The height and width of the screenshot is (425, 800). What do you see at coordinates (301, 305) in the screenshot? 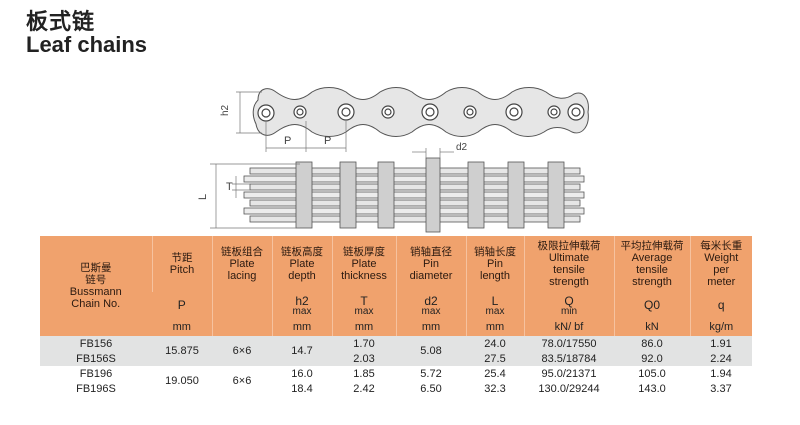
I see `symbol-depth: h2 max` at bounding box center [301, 305].